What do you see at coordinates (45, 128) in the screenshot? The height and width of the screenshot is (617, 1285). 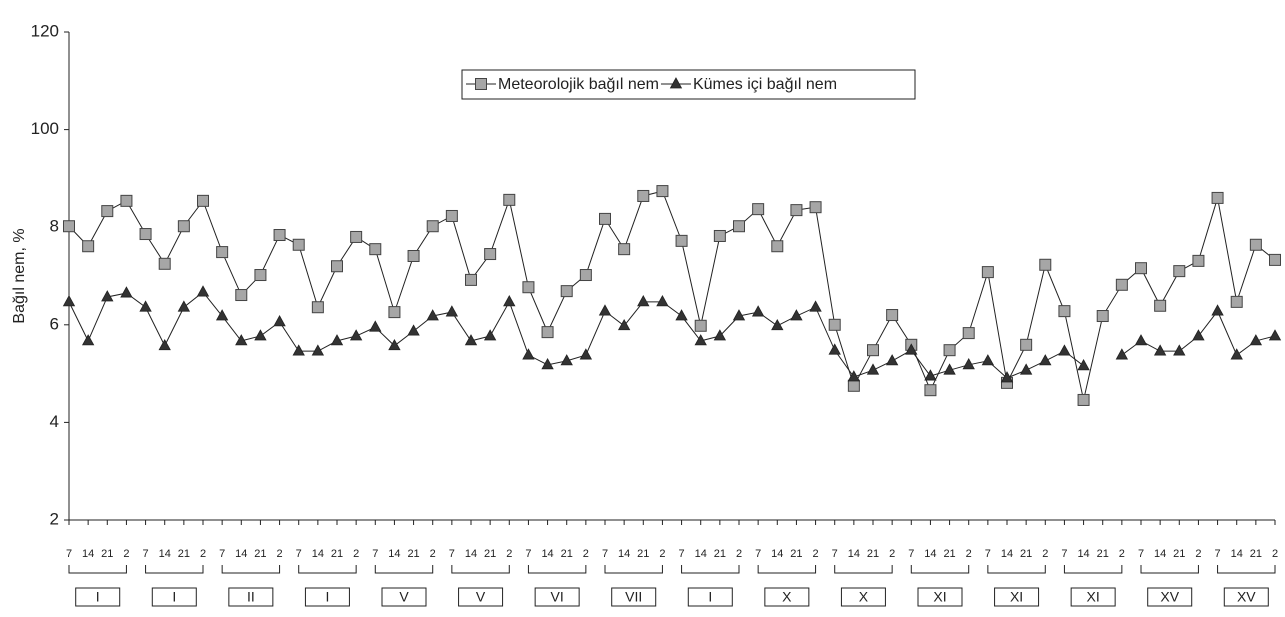 I see `y-tick-label: 100` at bounding box center [45, 128].